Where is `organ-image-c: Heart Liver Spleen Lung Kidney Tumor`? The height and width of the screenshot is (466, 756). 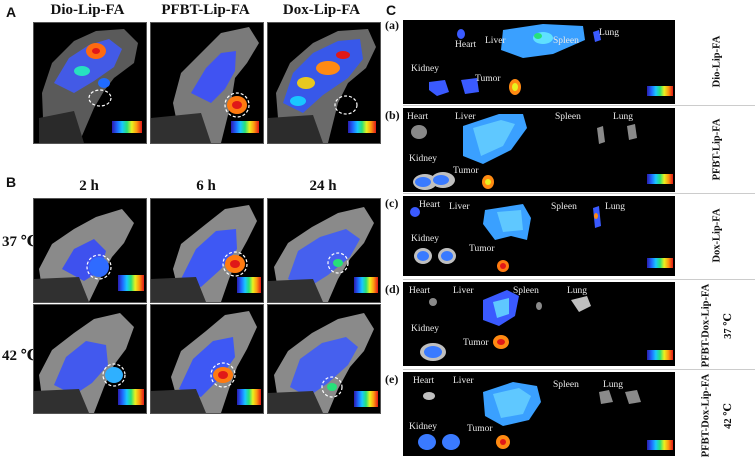
organ-image-c: Heart Liver Spleen Lung Kidney Tumor is located at coordinates (539, 236).